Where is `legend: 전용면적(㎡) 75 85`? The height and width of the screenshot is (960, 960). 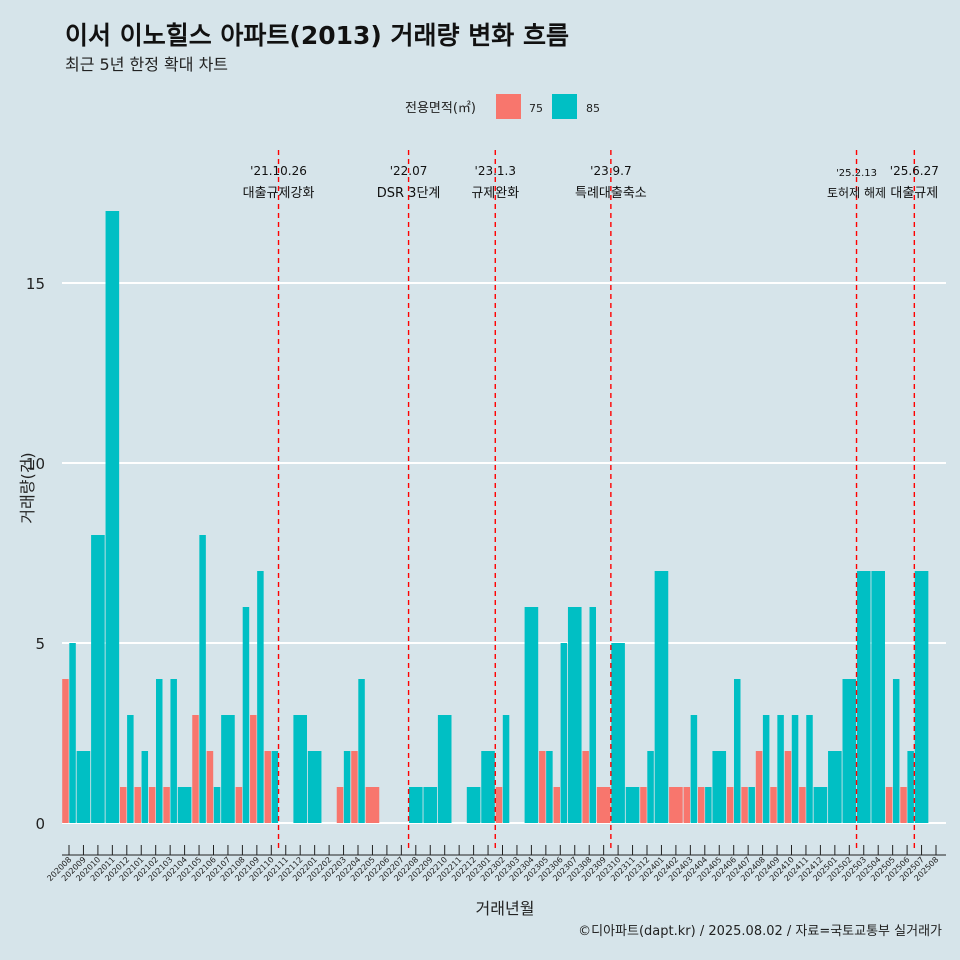 legend: 전용면적(㎡) 75 85 is located at coordinates (502, 106).